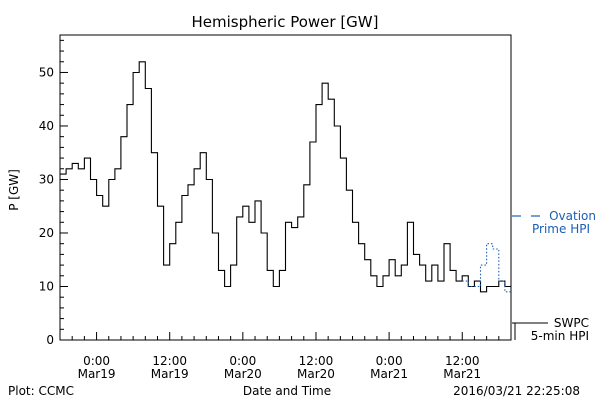 This screenshot has height=400, width=600. Describe the element at coordinates (50, 340) in the screenshot. I see `y-tick-label: 0` at that location.